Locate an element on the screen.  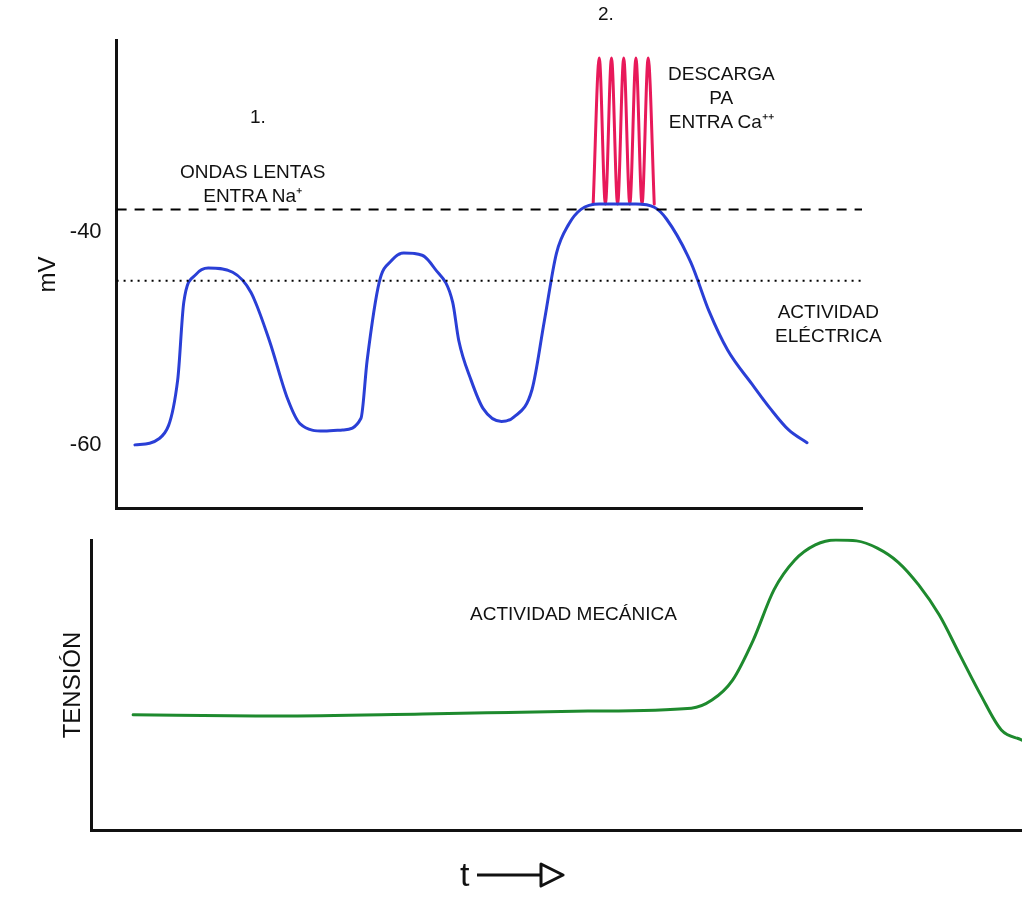
annotation: 1. is located at coordinates (258, 117).